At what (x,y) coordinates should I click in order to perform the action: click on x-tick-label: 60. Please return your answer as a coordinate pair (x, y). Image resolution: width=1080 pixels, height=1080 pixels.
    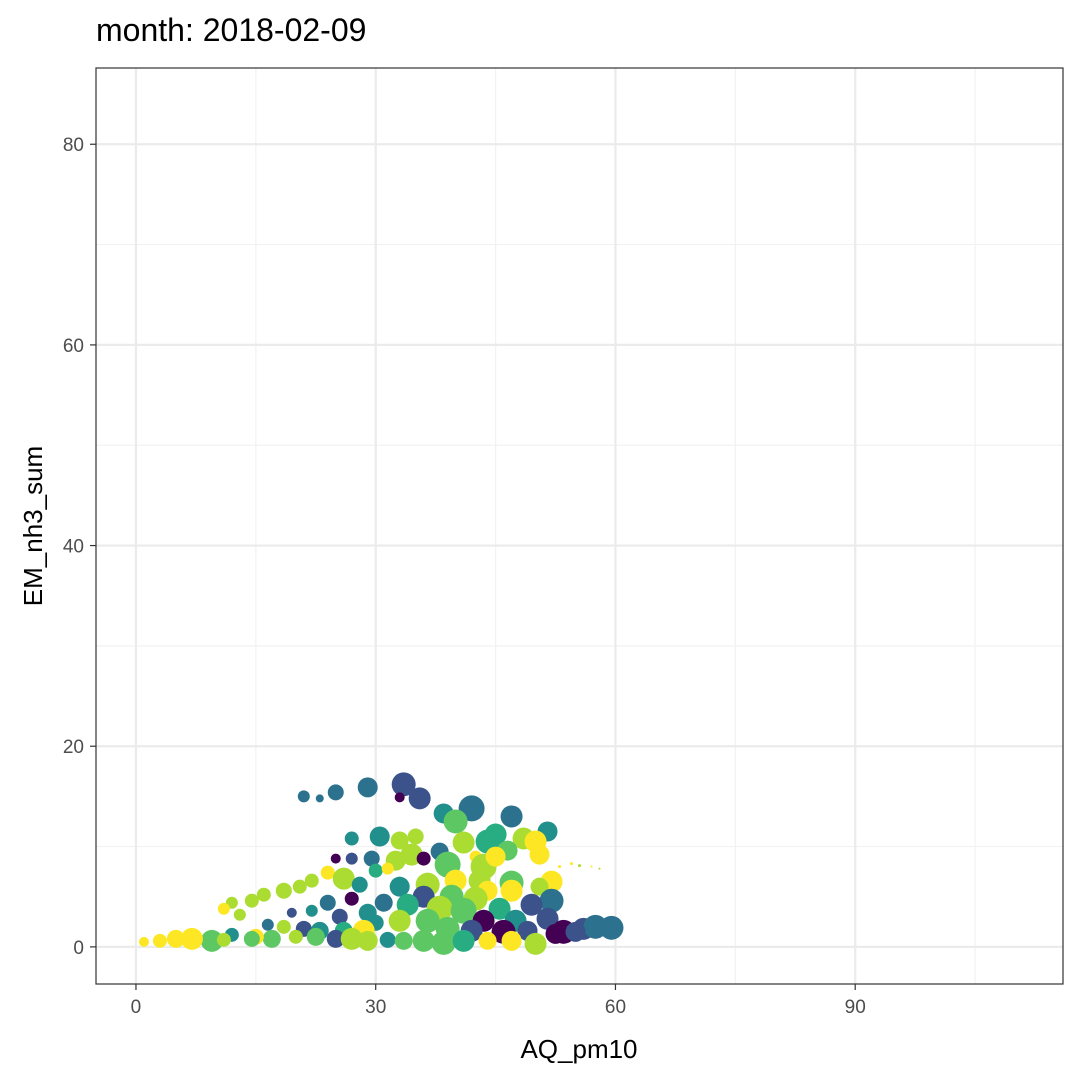
    Looking at the image, I should click on (615, 1007).